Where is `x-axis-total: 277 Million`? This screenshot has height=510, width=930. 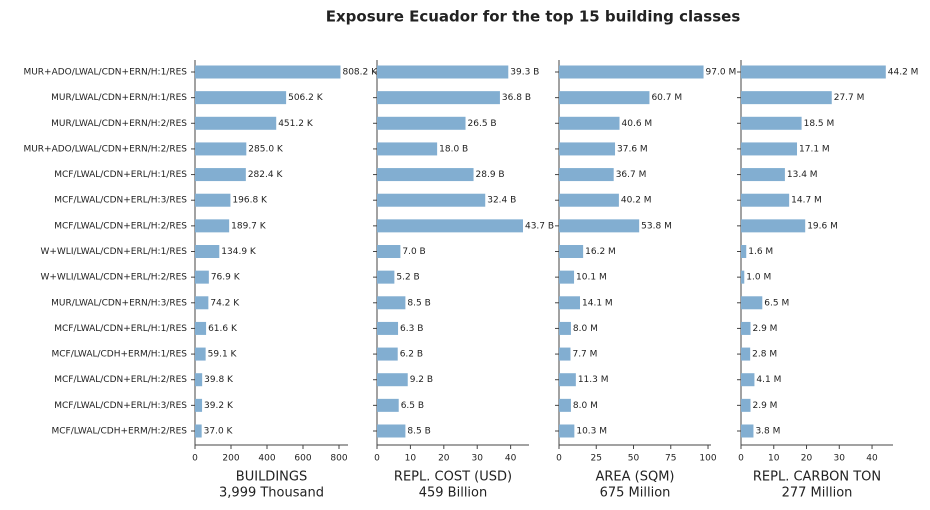 x-axis-total: 277 Million is located at coordinates (817, 493).